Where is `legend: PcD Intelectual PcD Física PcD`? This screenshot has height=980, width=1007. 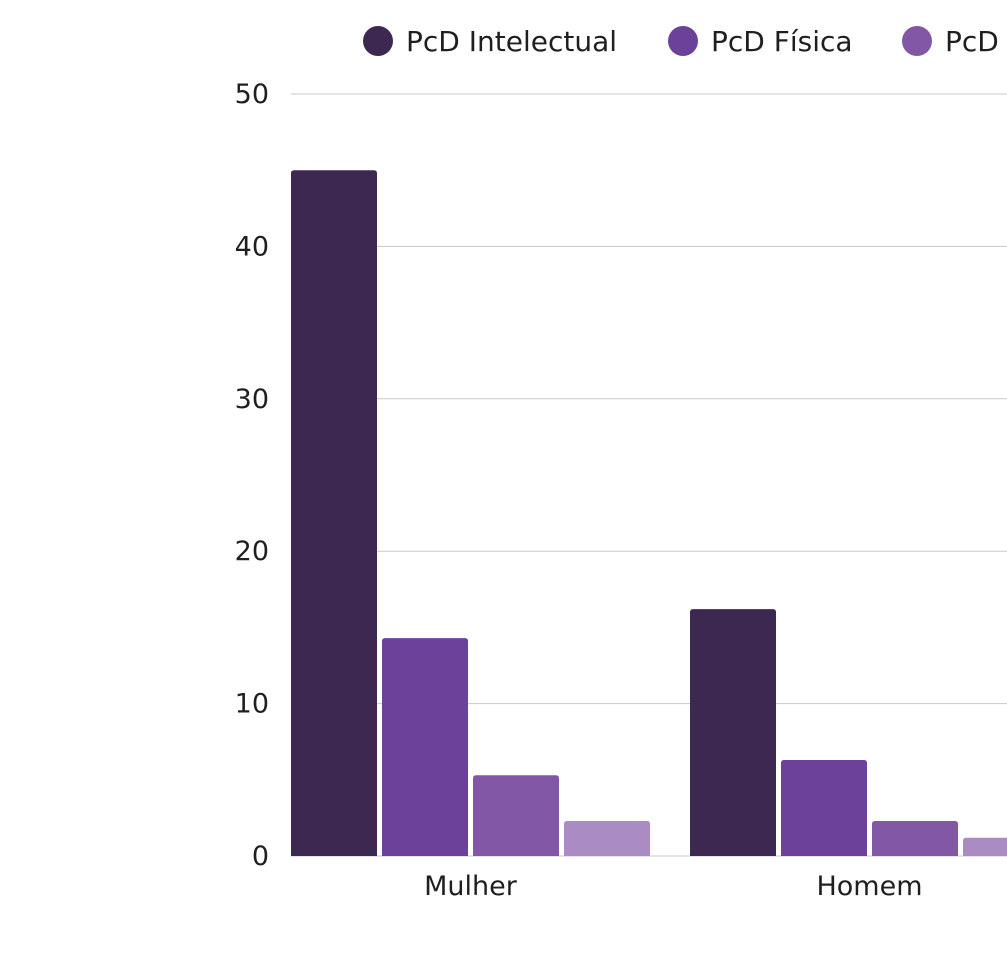
legend: PcD Intelectual PcD Física PcD is located at coordinates (681, 41).